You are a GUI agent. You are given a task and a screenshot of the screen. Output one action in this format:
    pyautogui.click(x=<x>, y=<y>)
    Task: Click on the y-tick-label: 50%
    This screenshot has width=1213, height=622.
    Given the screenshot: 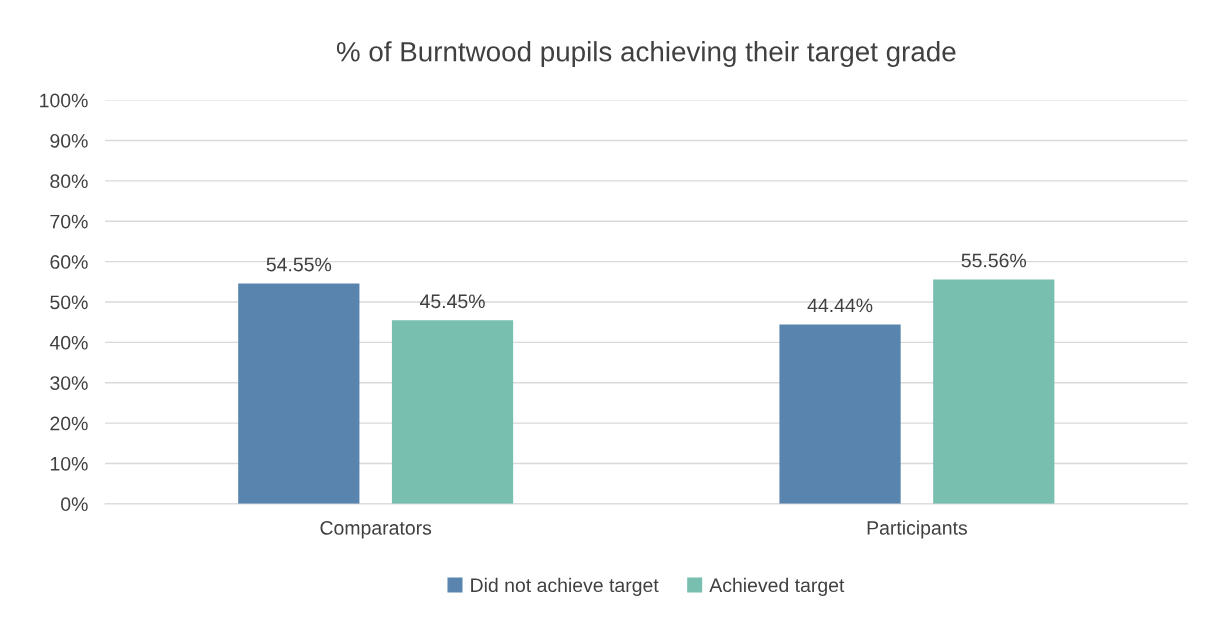 What is the action you would take?
    pyautogui.click(x=69, y=302)
    